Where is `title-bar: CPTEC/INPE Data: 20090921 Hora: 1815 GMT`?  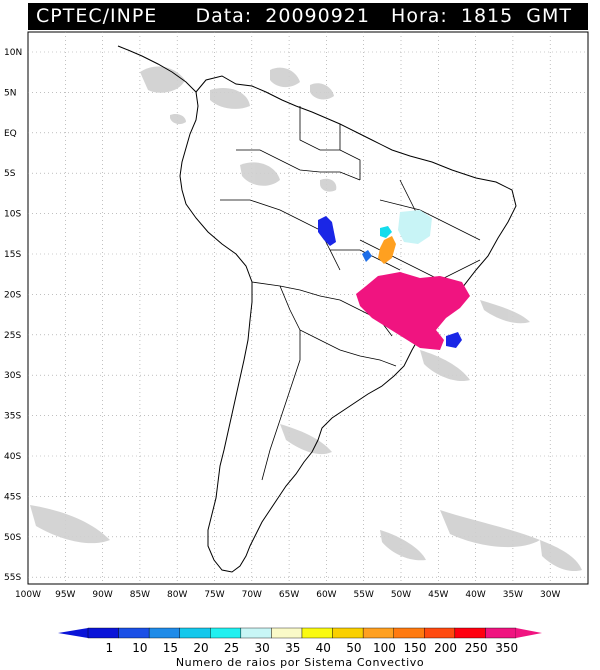 title-bar: CPTEC/INPE Data: 20090921 Hora: 1815 GMT is located at coordinates (308, 16).